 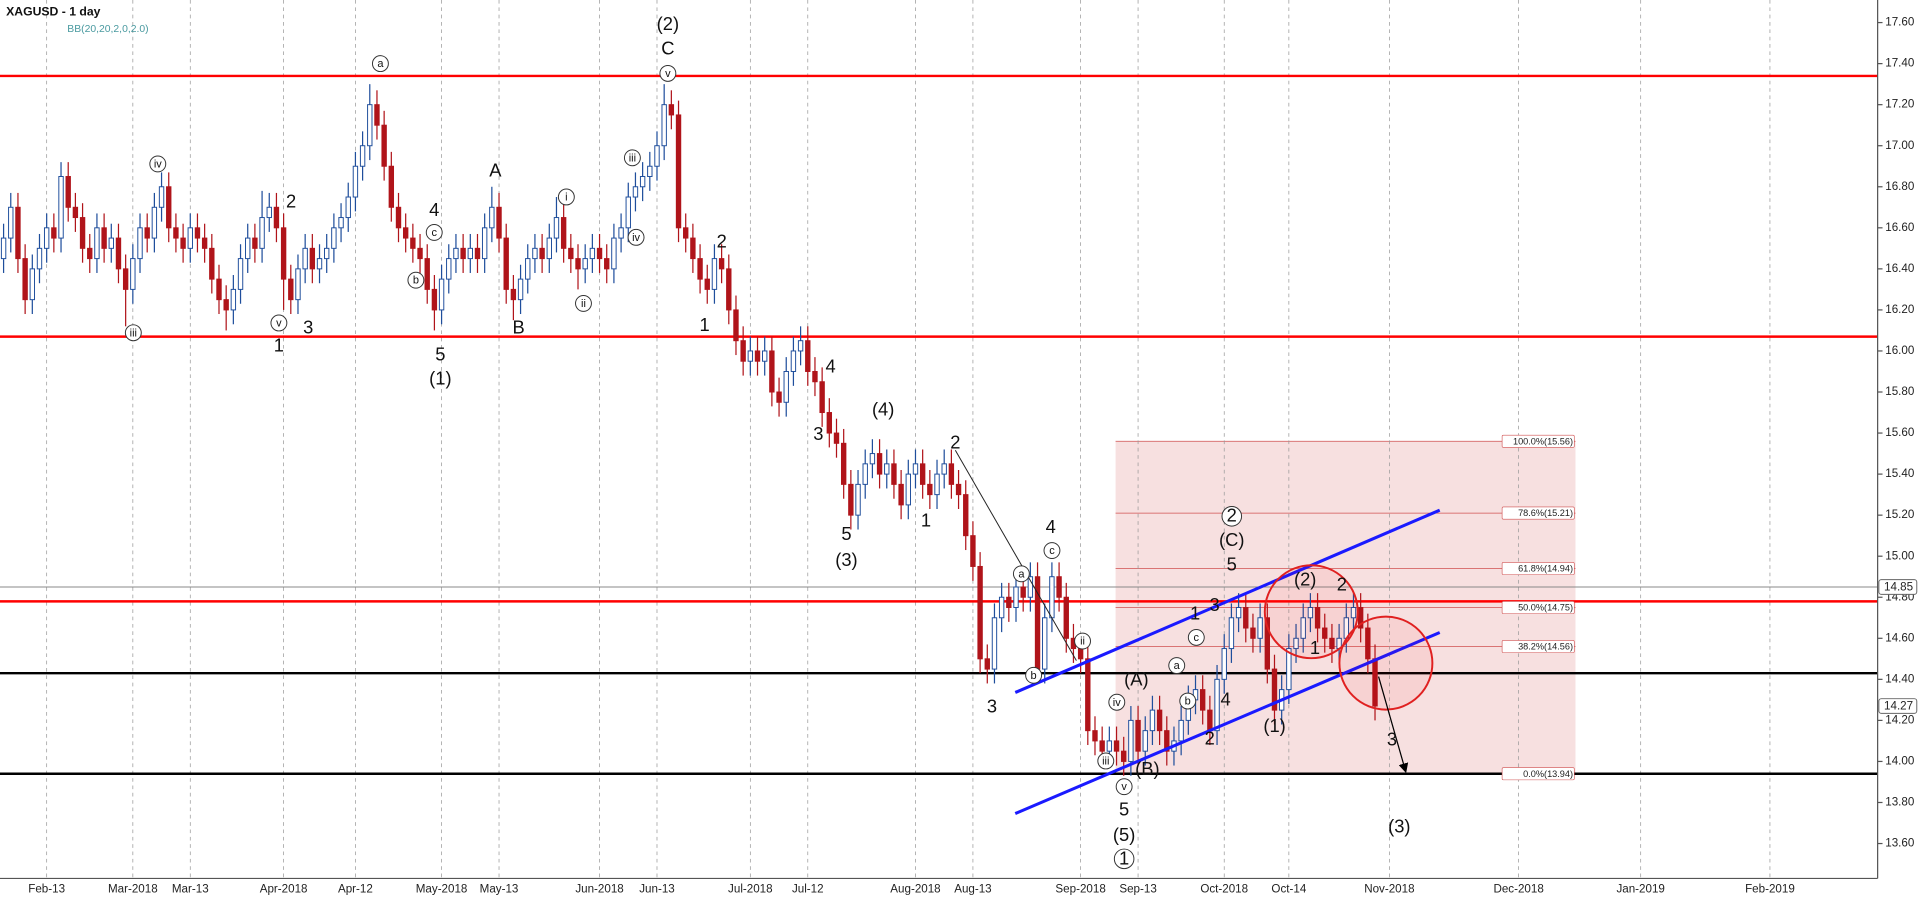 What do you see at coordinates (668, 74) in the screenshot?
I see `wave-label: v` at bounding box center [668, 74].